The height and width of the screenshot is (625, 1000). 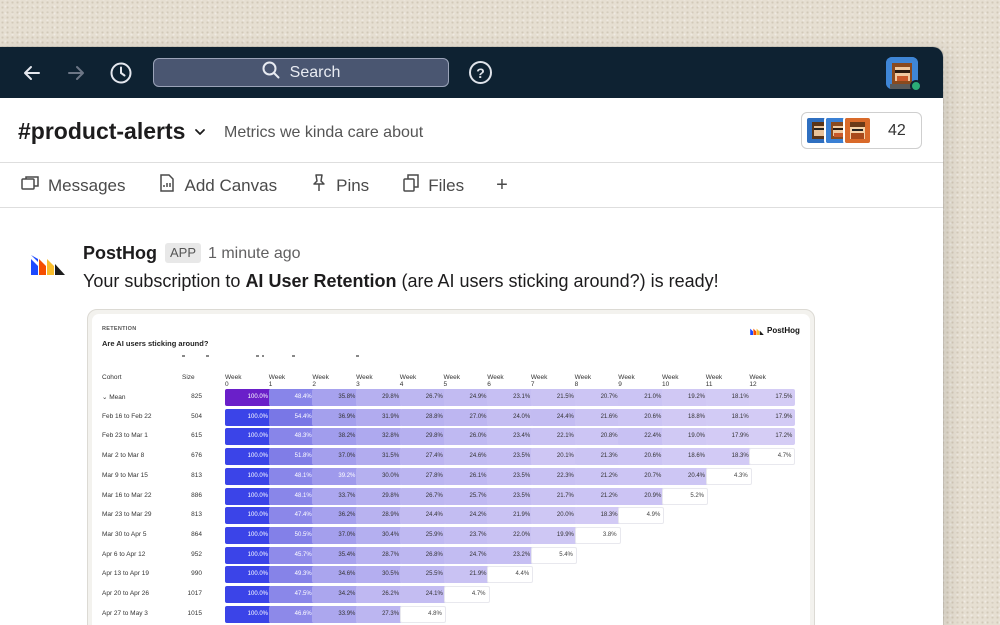 What do you see at coordinates (125, 593) in the screenshot?
I see `cohort-label: Apr 20 to Apr 26` at bounding box center [125, 593].